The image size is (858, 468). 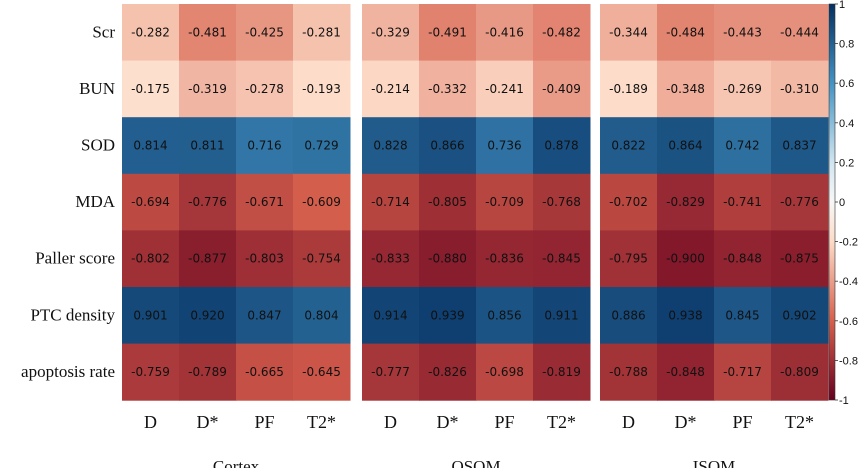 What do you see at coordinates (504, 372) in the screenshot?
I see `cell-value-label: -0.698` at bounding box center [504, 372].